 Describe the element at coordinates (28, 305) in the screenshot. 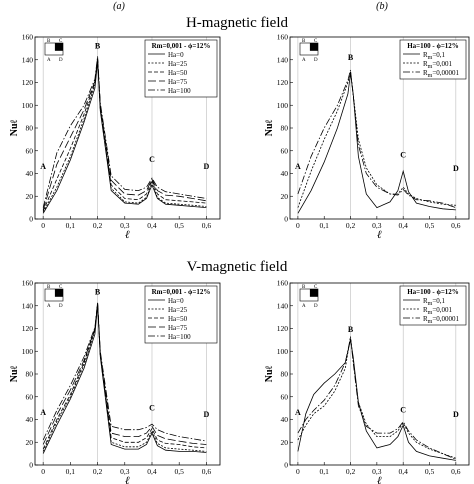

I see `y-tick-label: 140` at that location.